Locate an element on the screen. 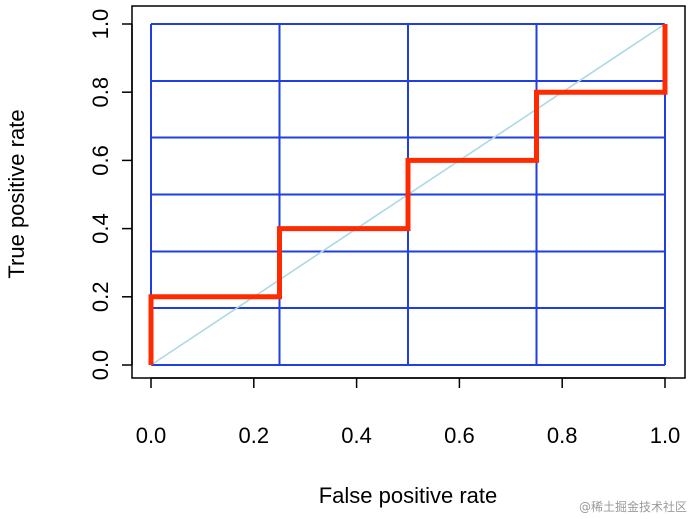 Image resolution: width=695 pixels, height=519 pixels. y-tick-label: 0.4 is located at coordinates (100, 228).